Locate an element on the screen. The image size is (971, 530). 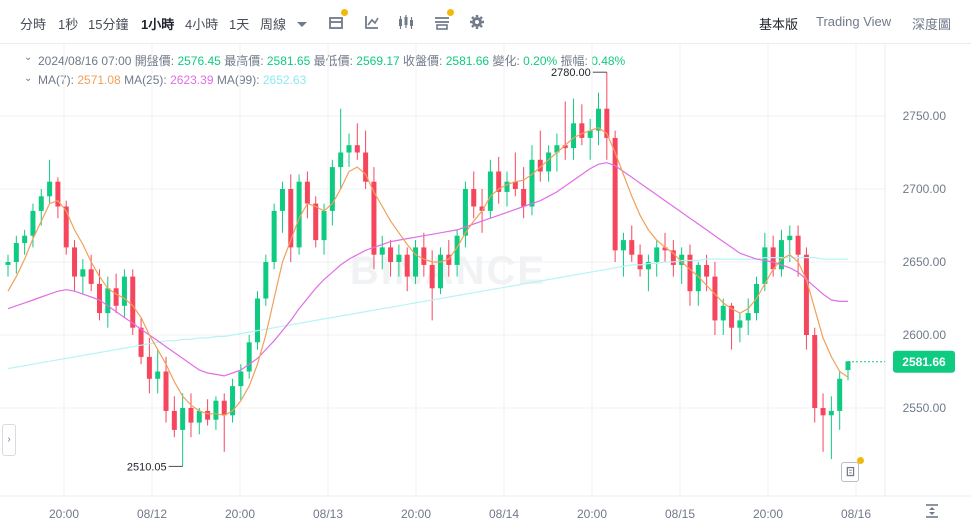
timeframe-1s: 1秒 is located at coordinates (68, 24).